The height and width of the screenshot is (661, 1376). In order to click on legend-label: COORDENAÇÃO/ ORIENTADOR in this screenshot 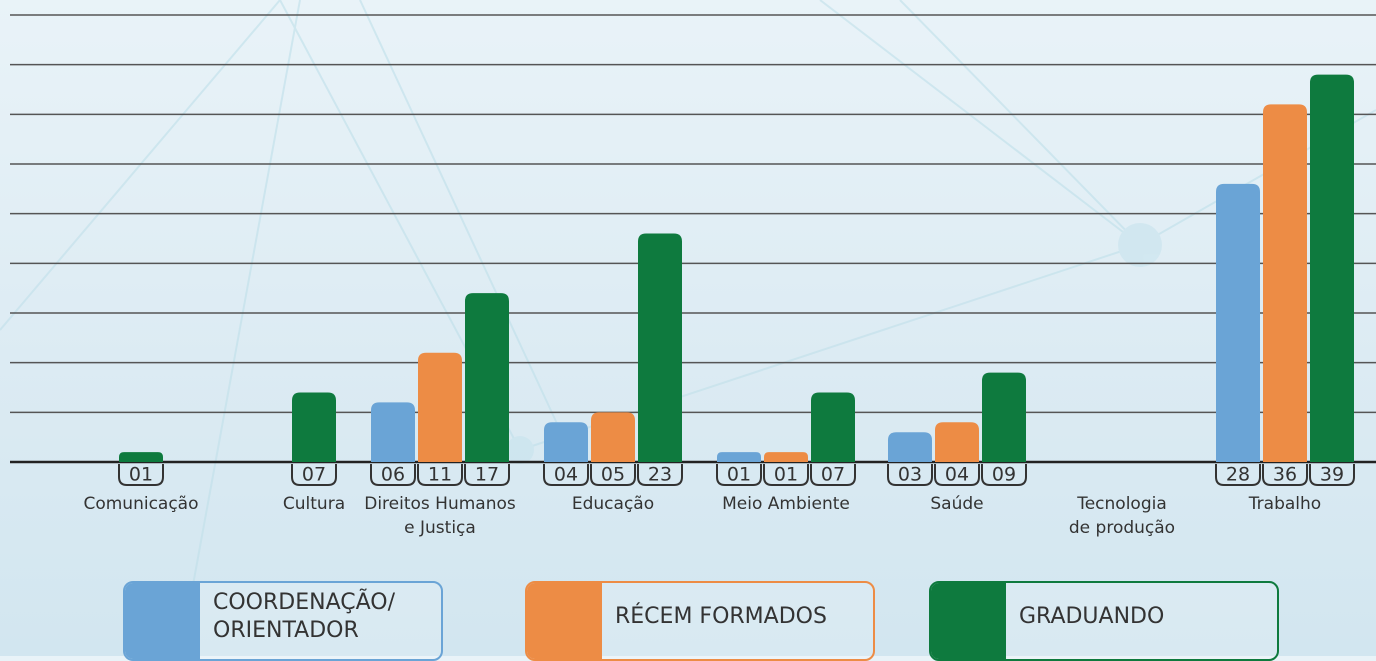, I will do `click(304, 616)`.